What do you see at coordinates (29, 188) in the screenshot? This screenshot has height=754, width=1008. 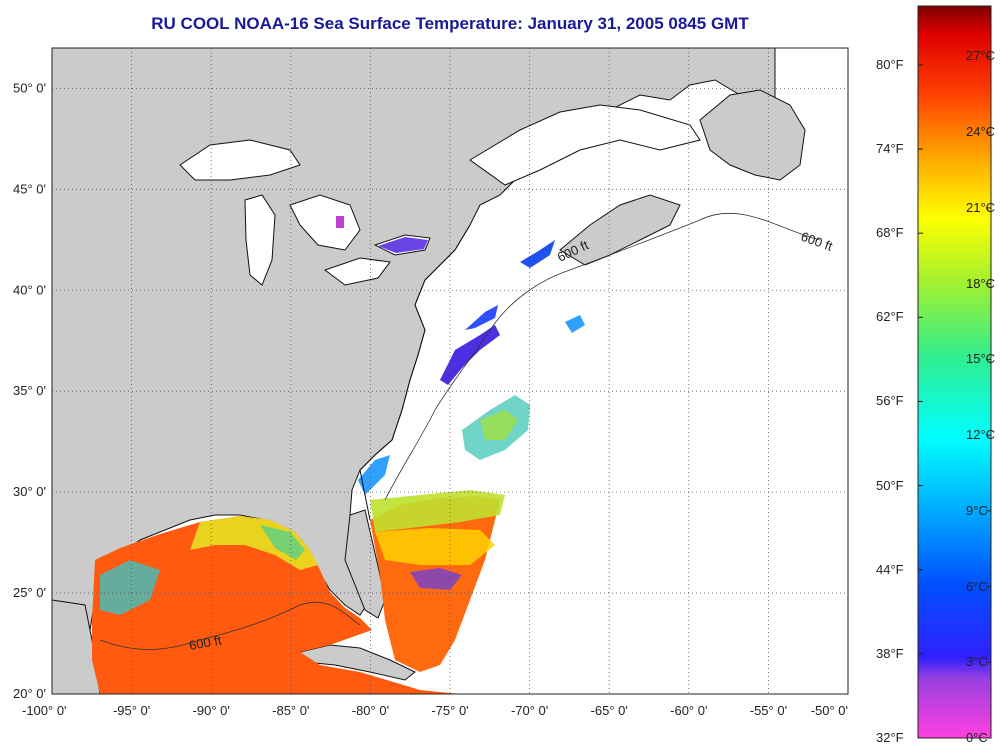 I see `y-tick-label: 45° 0'` at bounding box center [29, 188].